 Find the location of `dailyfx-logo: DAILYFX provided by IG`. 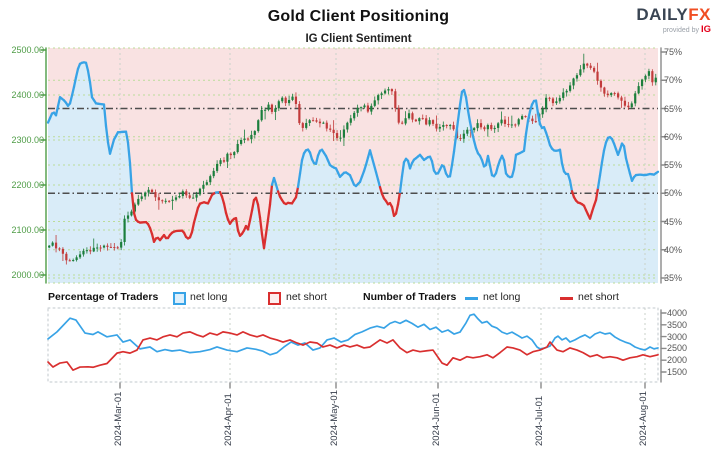

dailyfx-logo: DAILYFX provided by IG is located at coordinates (673, 20).